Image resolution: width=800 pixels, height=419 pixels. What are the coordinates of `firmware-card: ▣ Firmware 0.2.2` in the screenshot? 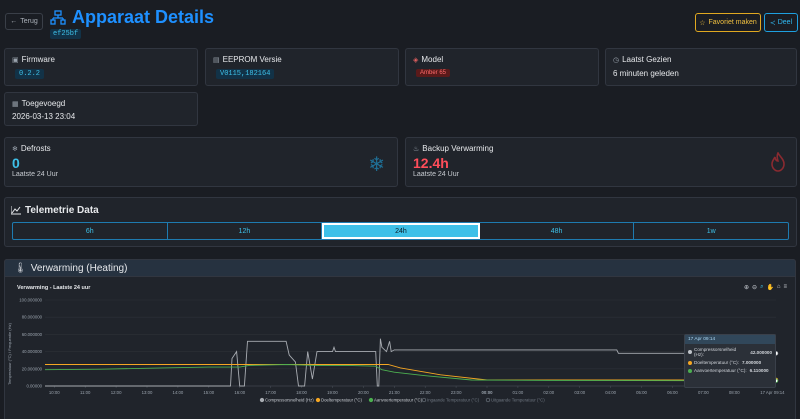 It's located at (101, 67).